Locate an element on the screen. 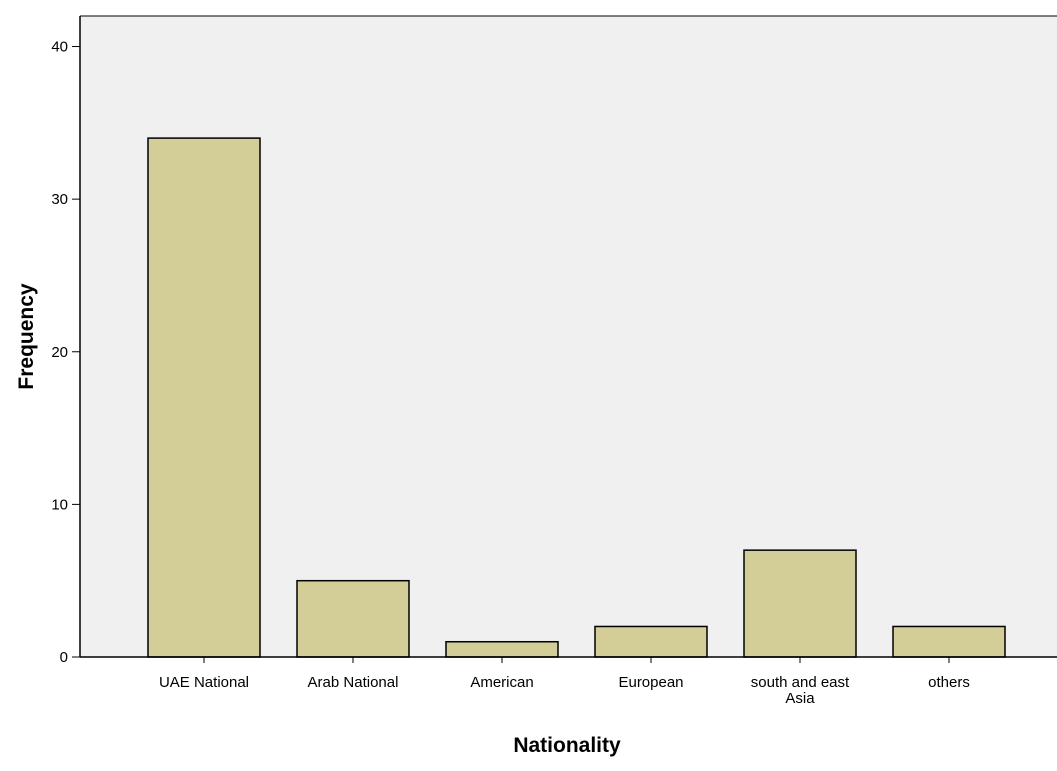  y-tick-label: 40 is located at coordinates (59, 47).